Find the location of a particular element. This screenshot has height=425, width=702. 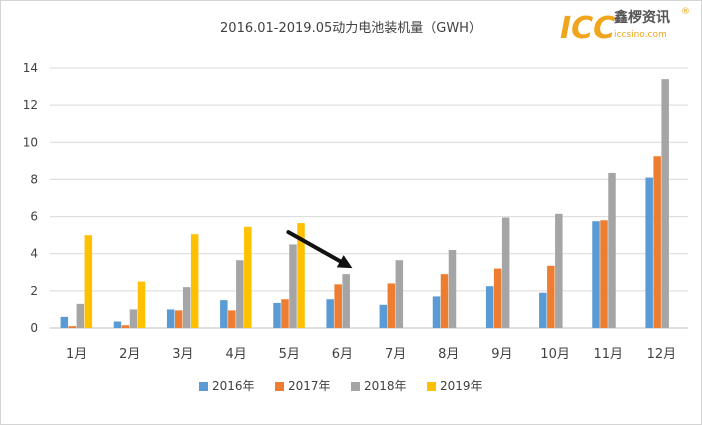

x-tick-label: 7月 is located at coordinates (395, 354).